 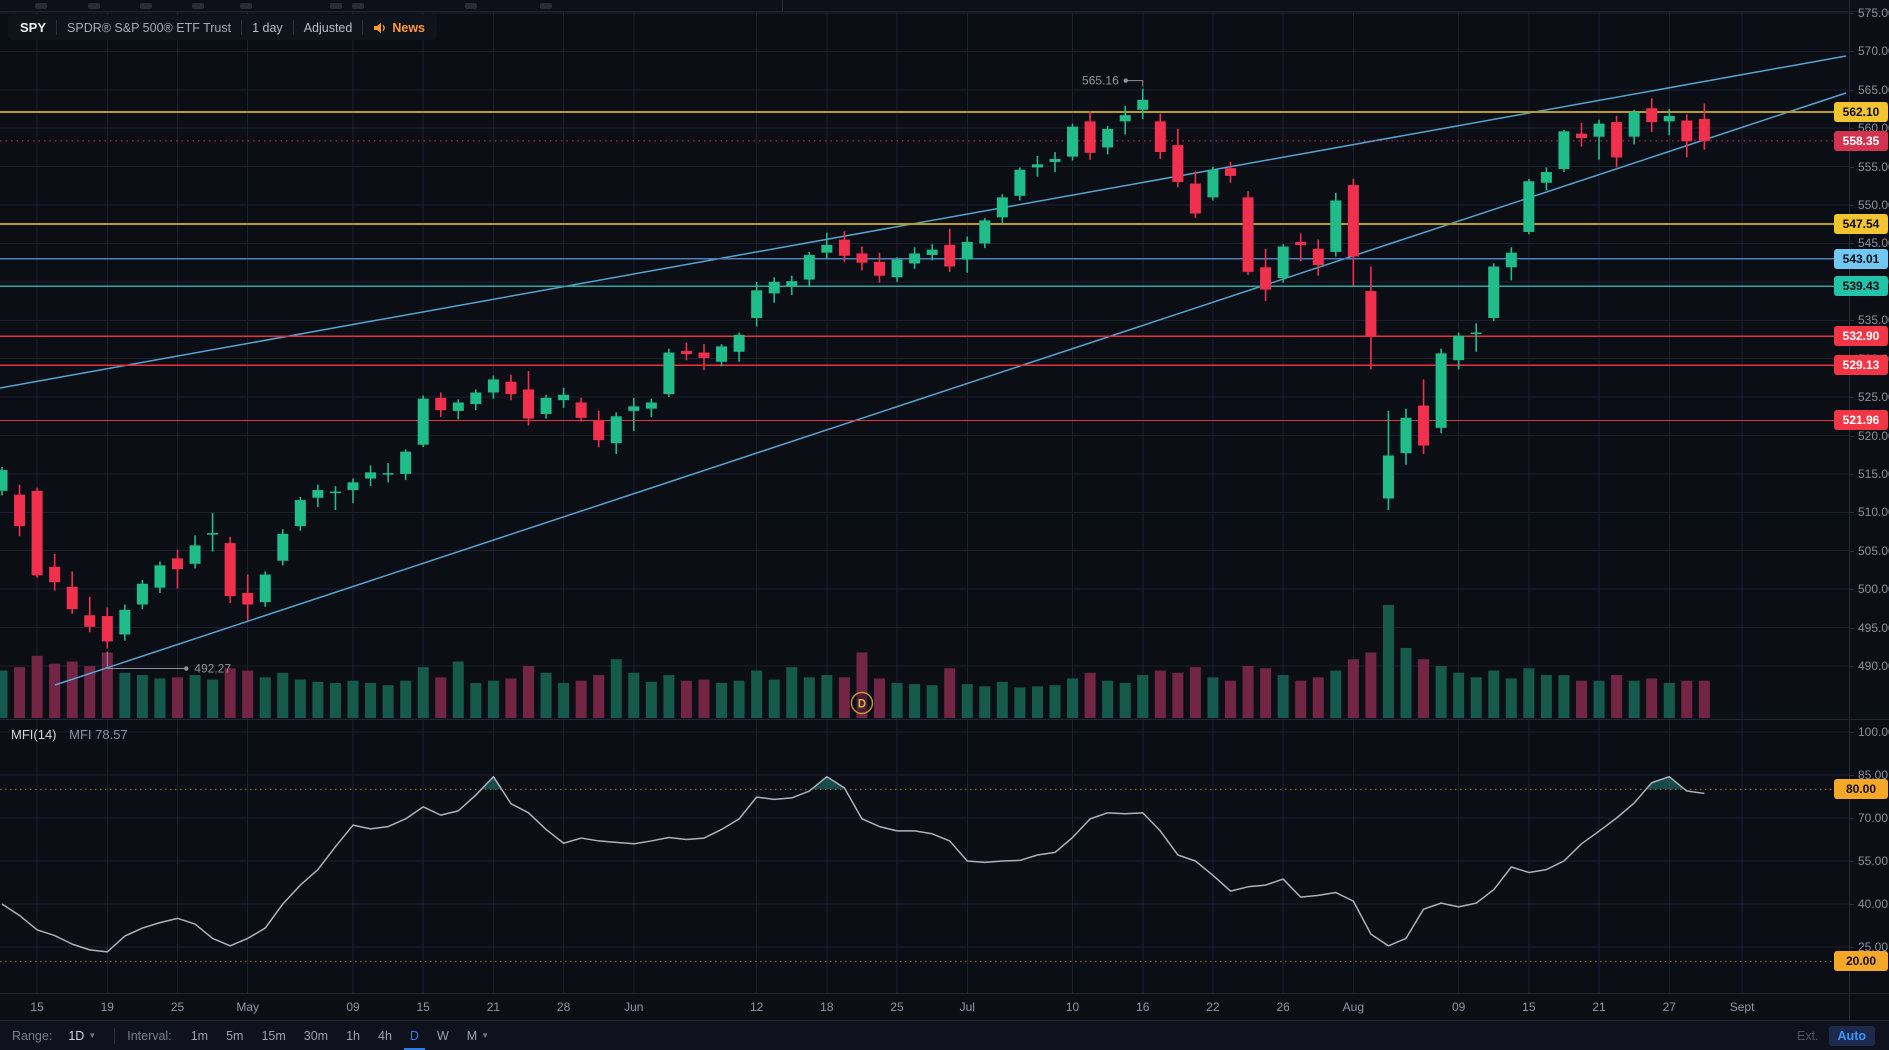 I want to click on news-button-label: News, so click(x=408, y=27).